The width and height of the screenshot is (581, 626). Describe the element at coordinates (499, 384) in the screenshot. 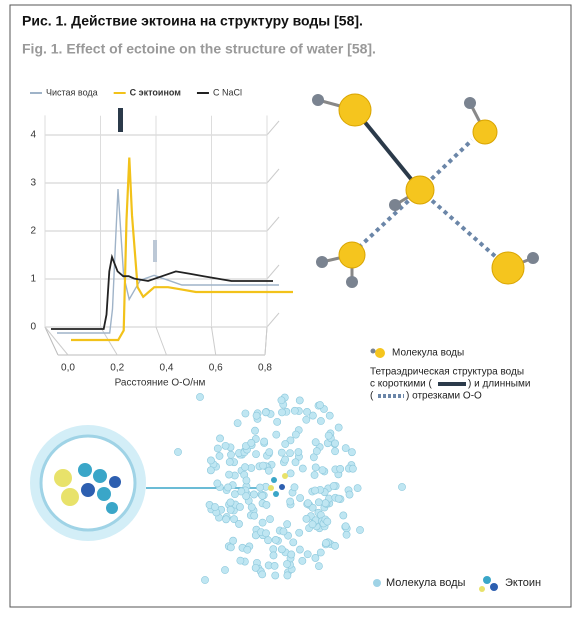

I see `legend-text: ) и длинными` at that location.